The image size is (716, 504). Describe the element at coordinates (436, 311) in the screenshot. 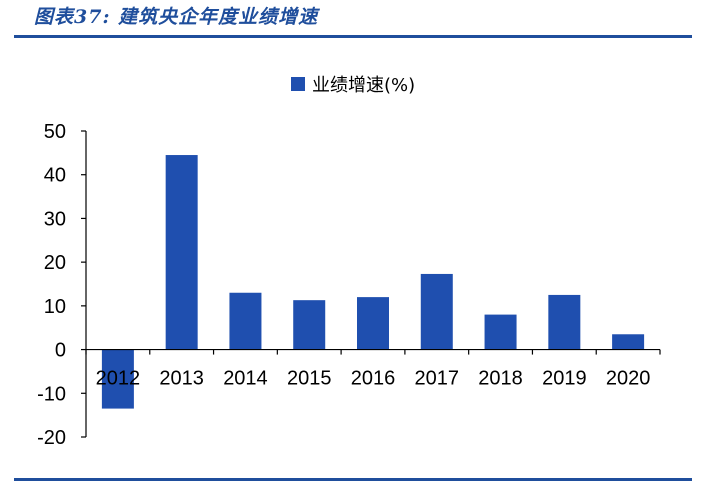

I see `bar-2017` at that location.